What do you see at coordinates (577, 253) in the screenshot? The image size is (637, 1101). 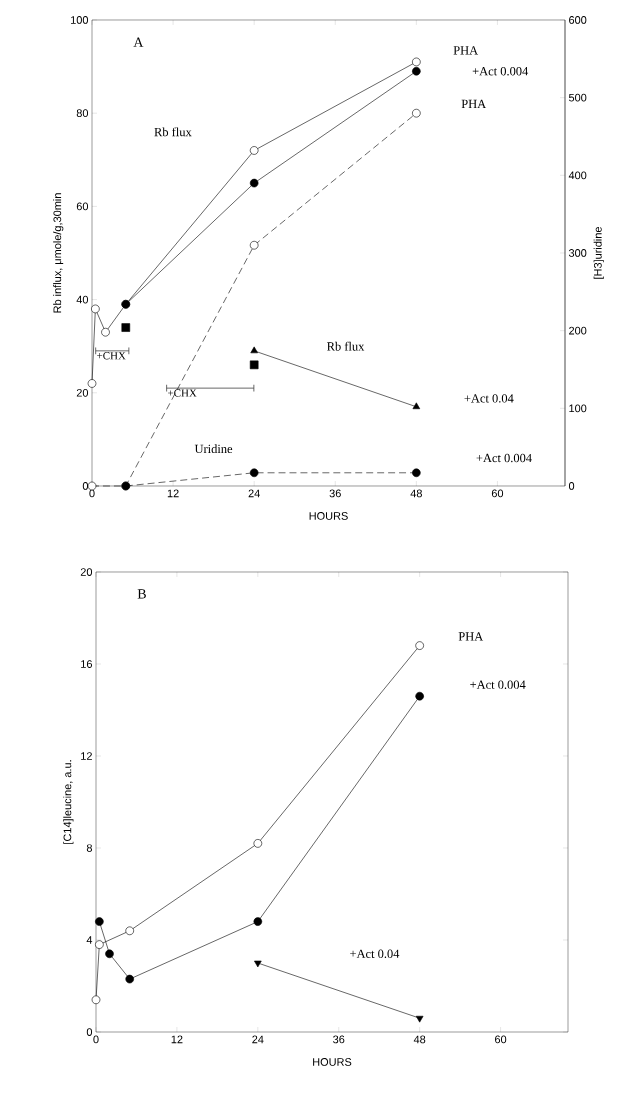 I see `y2-tick-label: 300` at bounding box center [577, 253].